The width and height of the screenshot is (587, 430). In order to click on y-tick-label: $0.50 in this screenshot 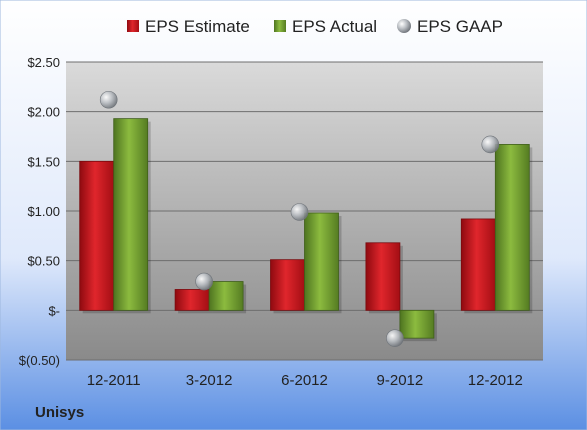, I will do `click(43, 261)`.